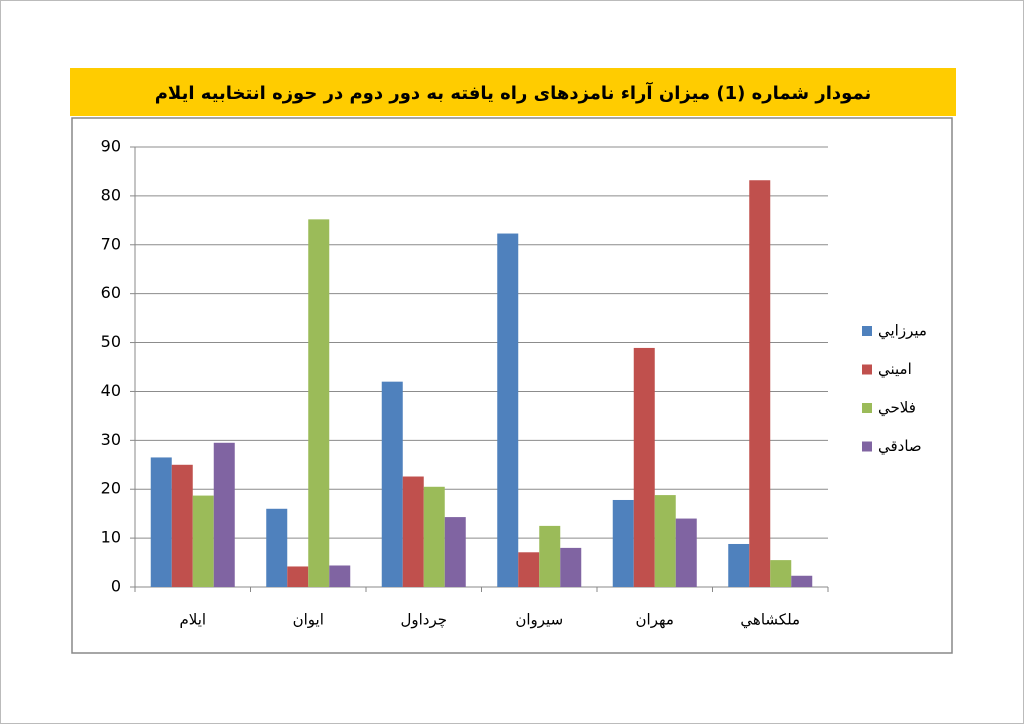  Describe the element at coordinates (111, 146) in the screenshot. I see `y-tick-label: 90` at that location.